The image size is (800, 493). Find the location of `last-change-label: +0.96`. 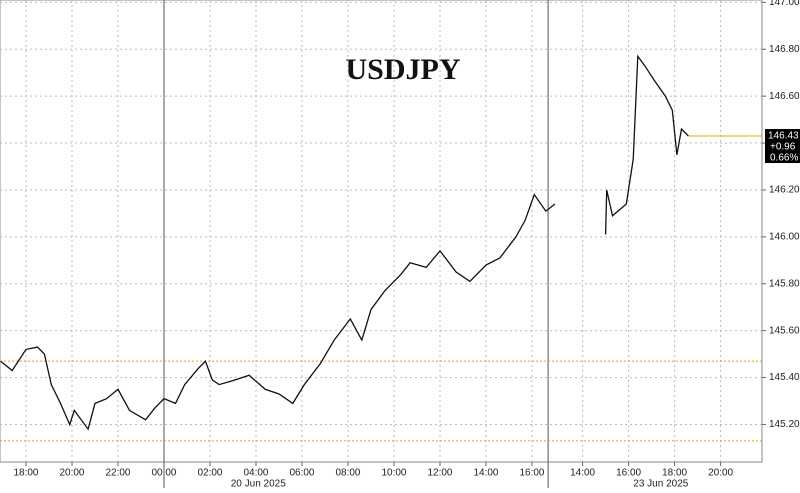

last-change-label: +0.96 is located at coordinates (783, 147).